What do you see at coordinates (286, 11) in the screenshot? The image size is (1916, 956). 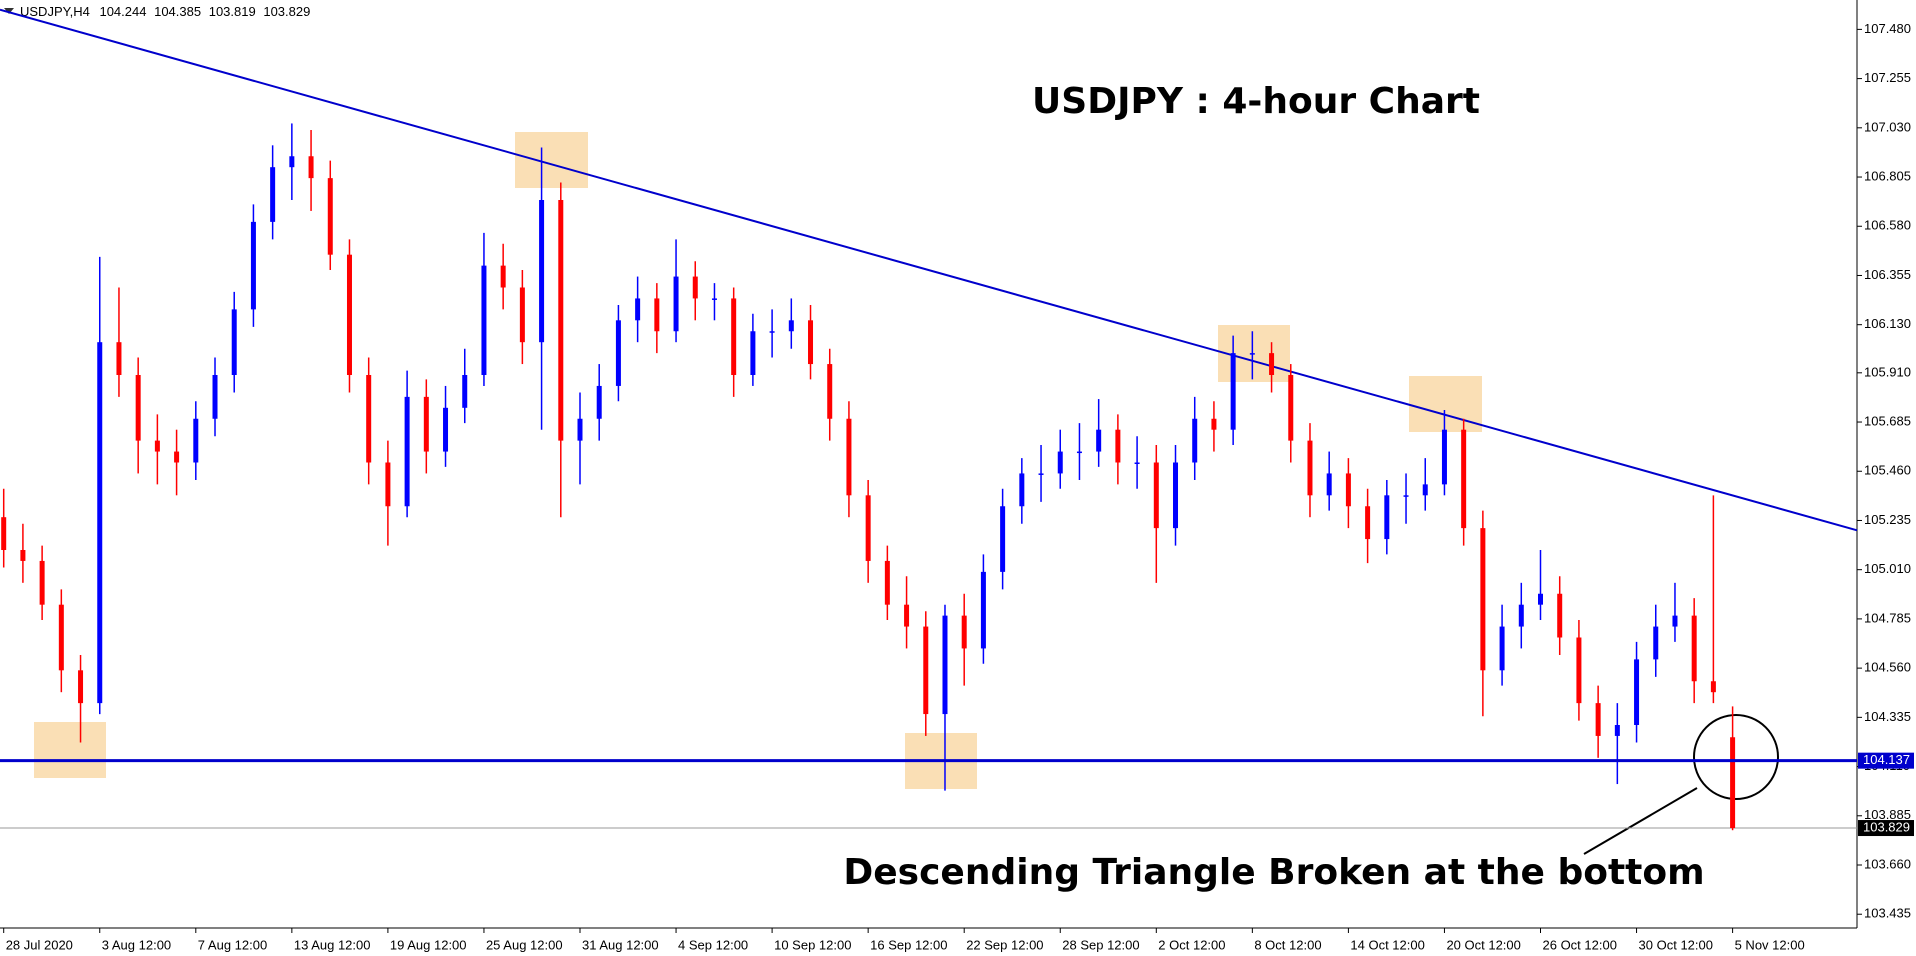 I see `close: 103.829` at bounding box center [286, 11].